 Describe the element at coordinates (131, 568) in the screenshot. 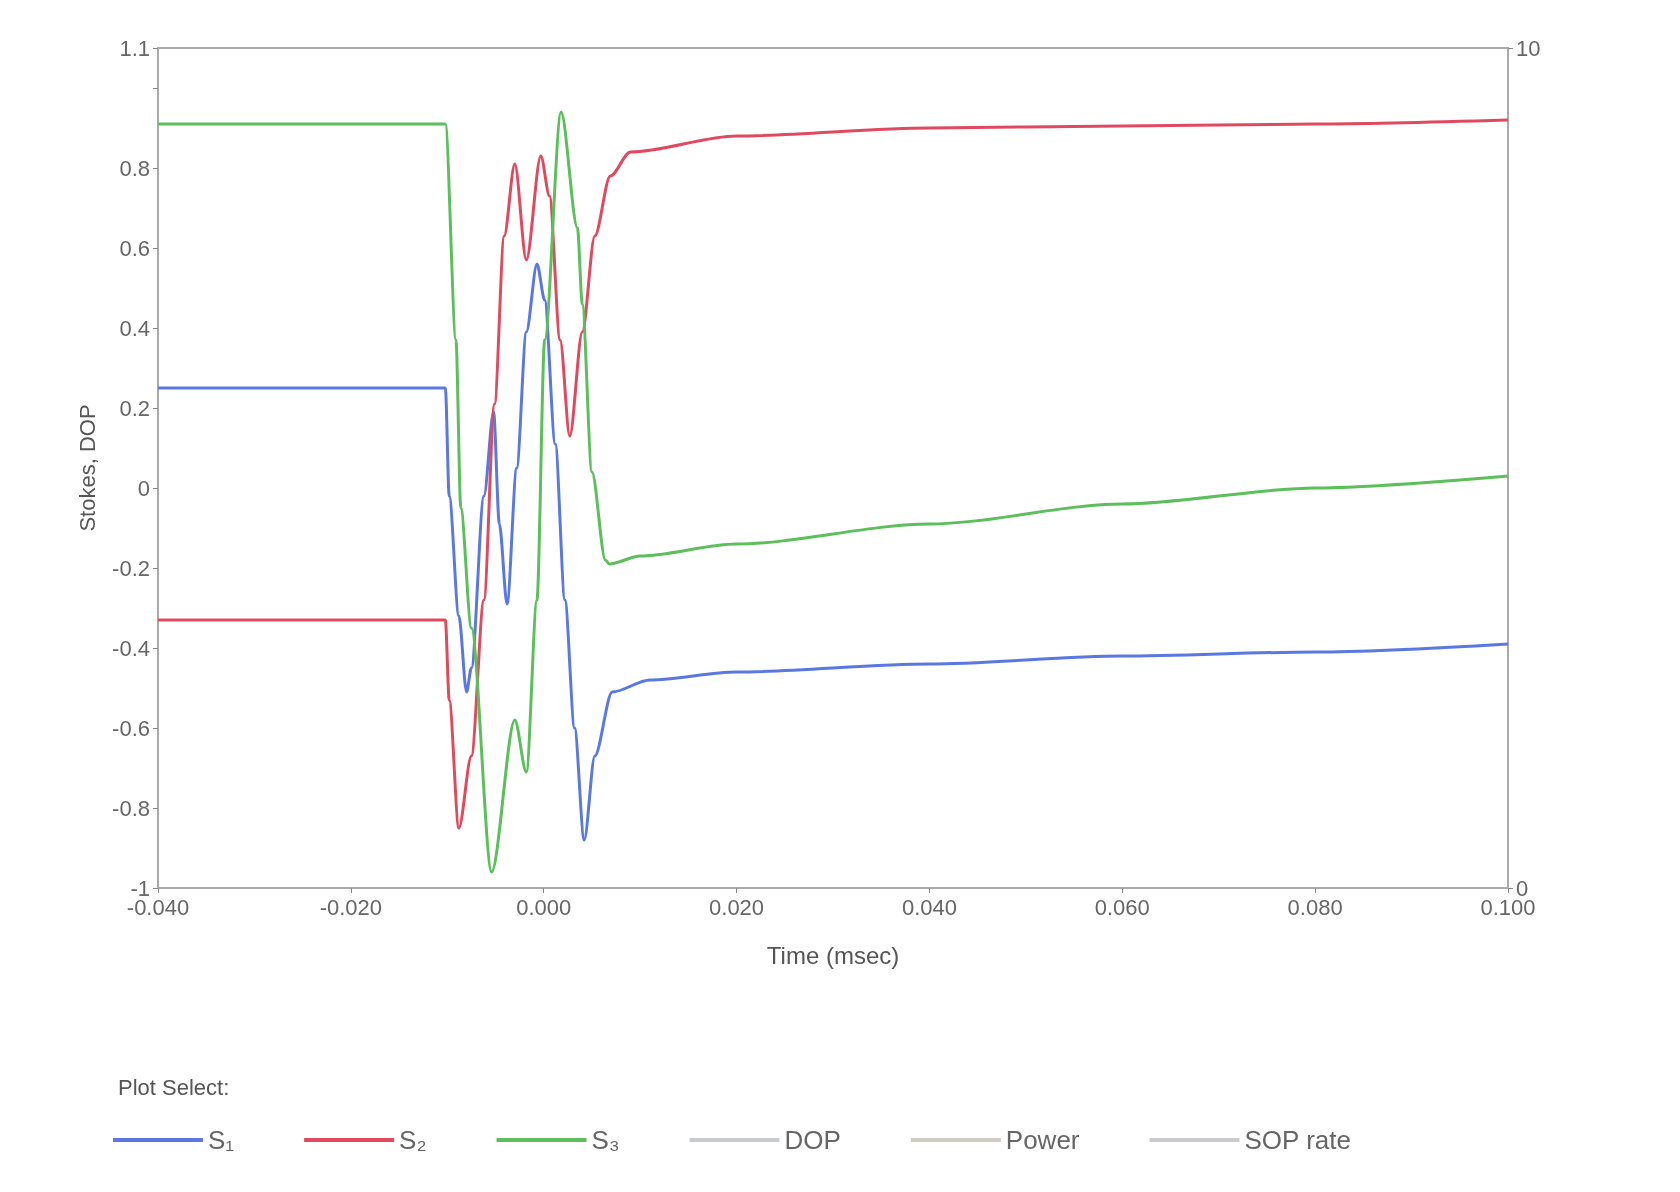

I see `y-tick-label: -0.2` at that location.